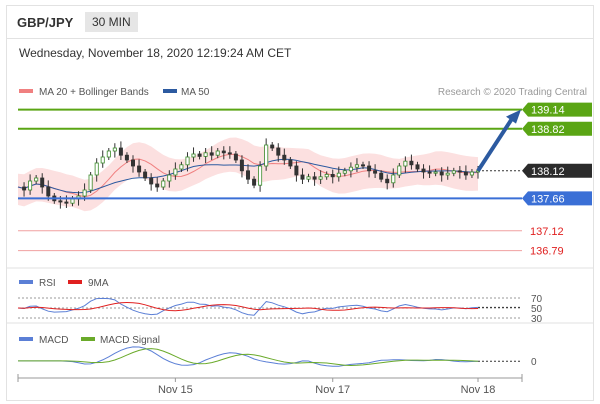  I want to click on x-tick-label: Nov 18, so click(478, 390).